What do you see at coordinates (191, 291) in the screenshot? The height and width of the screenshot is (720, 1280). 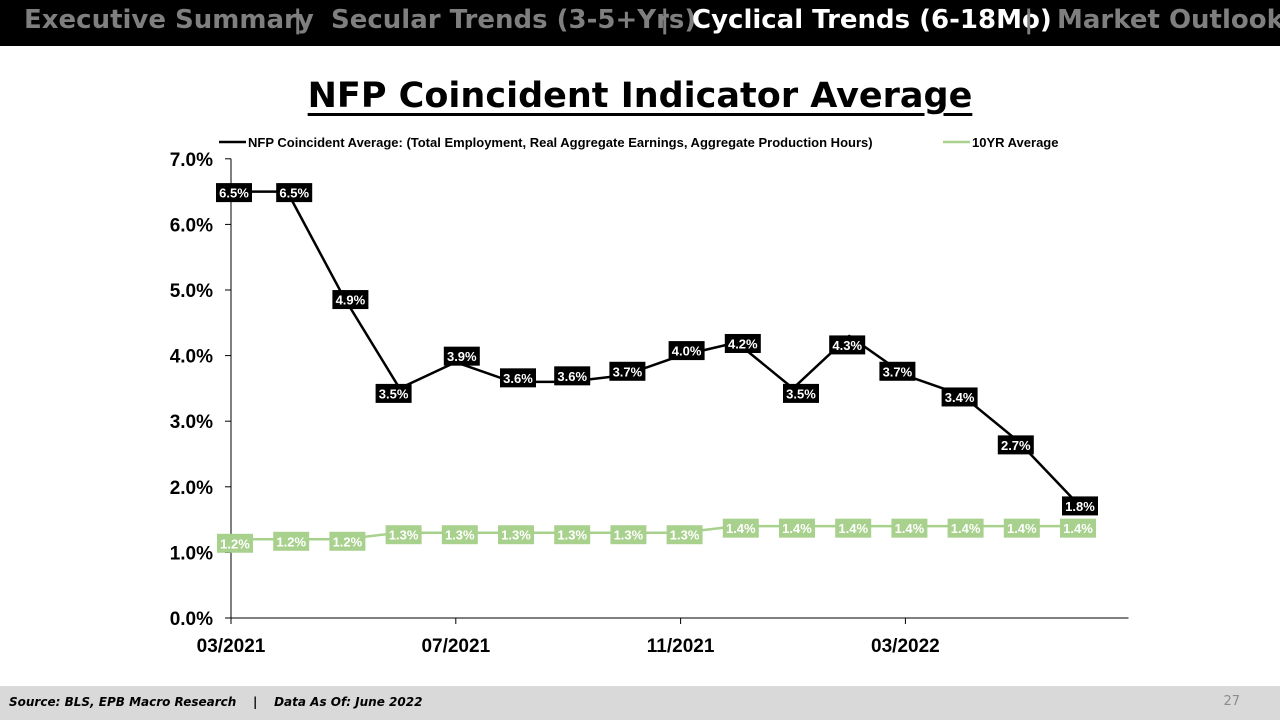 I see `y-tick-label: 5.0%` at bounding box center [191, 291].